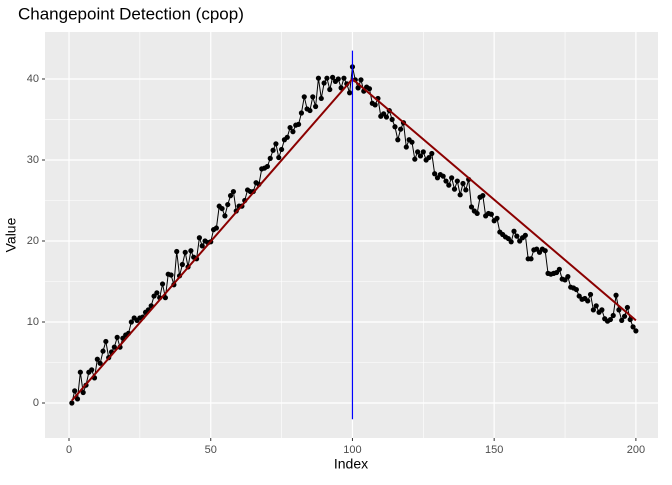 This screenshot has height=485, width=672. Describe the element at coordinates (11, 234) in the screenshot. I see `y-axis-label: Value` at that location.